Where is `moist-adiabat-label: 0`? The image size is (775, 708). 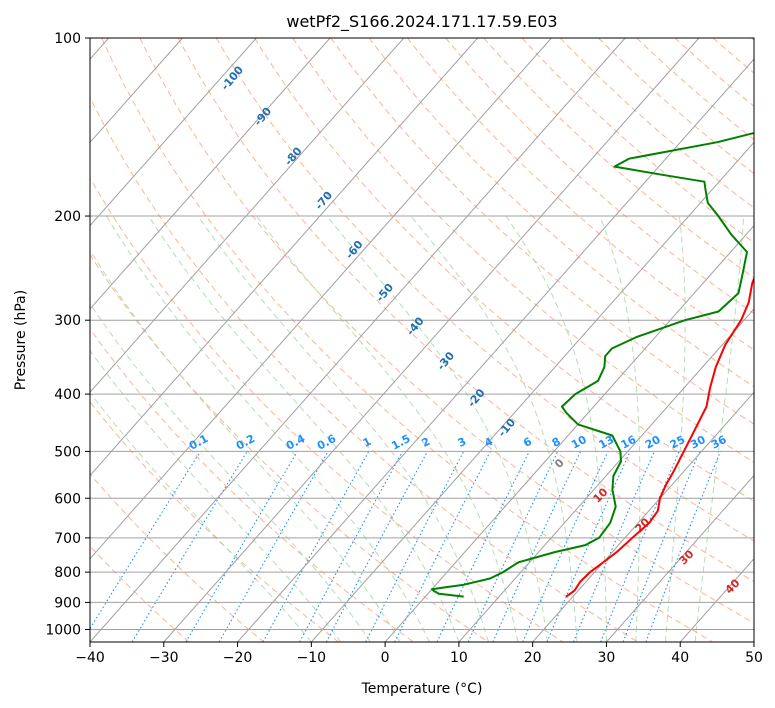 moist-adiabat-label: 0 is located at coordinates (559, 463).